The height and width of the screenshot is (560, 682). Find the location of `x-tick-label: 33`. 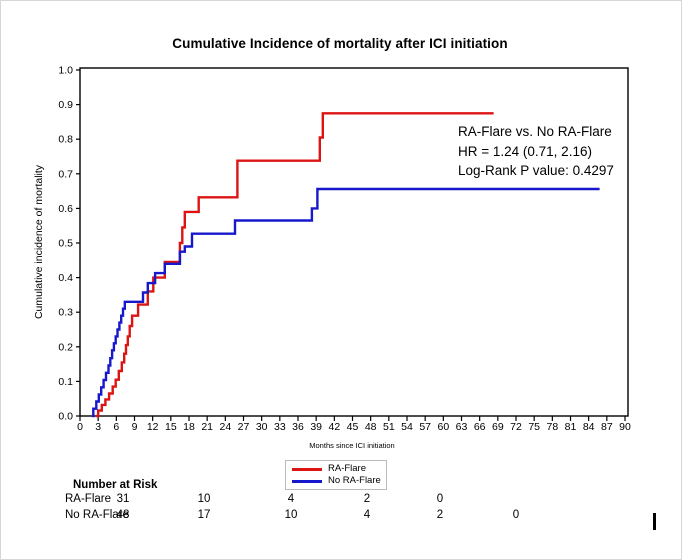

x-tick-label: 33 is located at coordinates (280, 427).